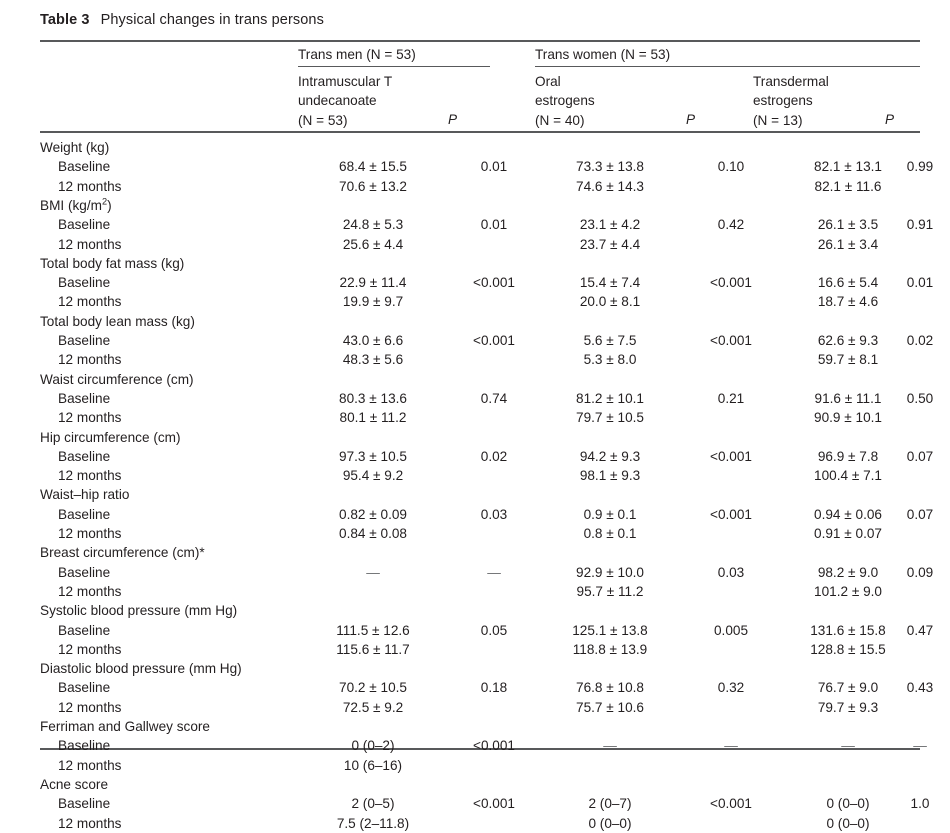 The image size is (950, 833). What do you see at coordinates (731, 688) in the screenshot?
I see `cell-pvalue-oral-estrogens: 0.32` at bounding box center [731, 688].